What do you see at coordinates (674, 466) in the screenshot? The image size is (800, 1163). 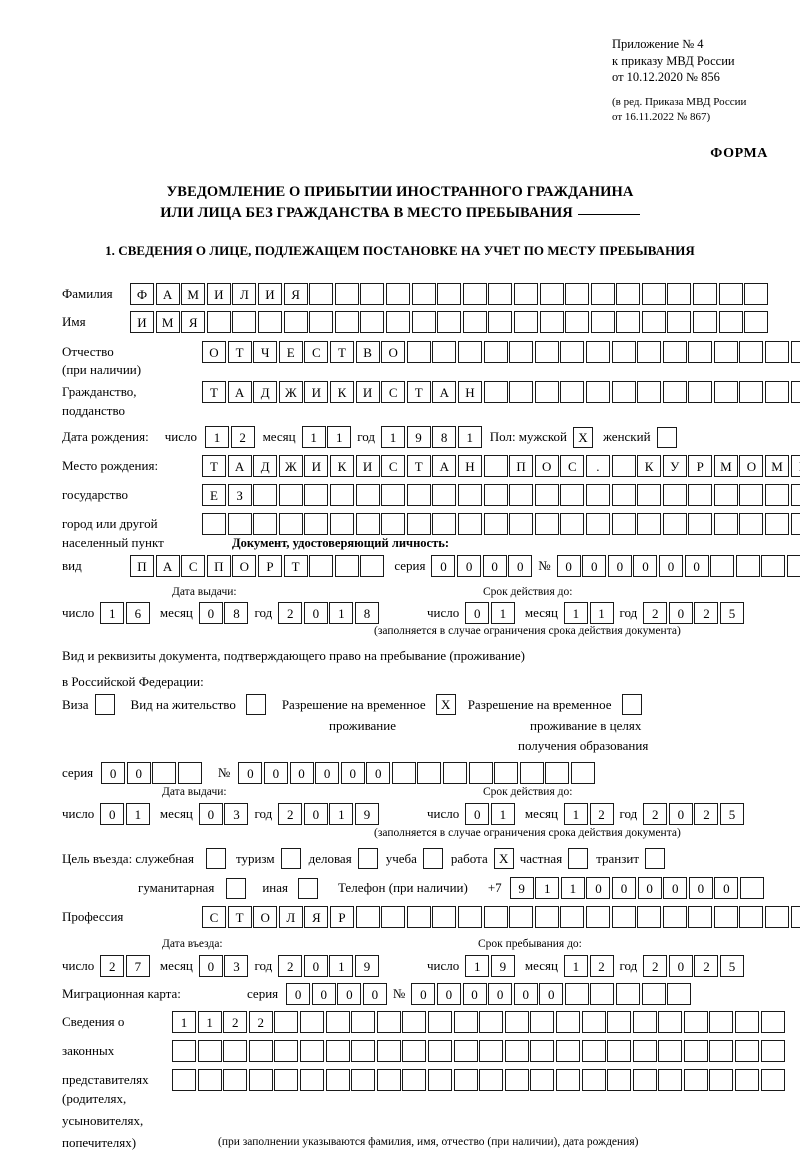 I see `char-box: У` at bounding box center [674, 466].